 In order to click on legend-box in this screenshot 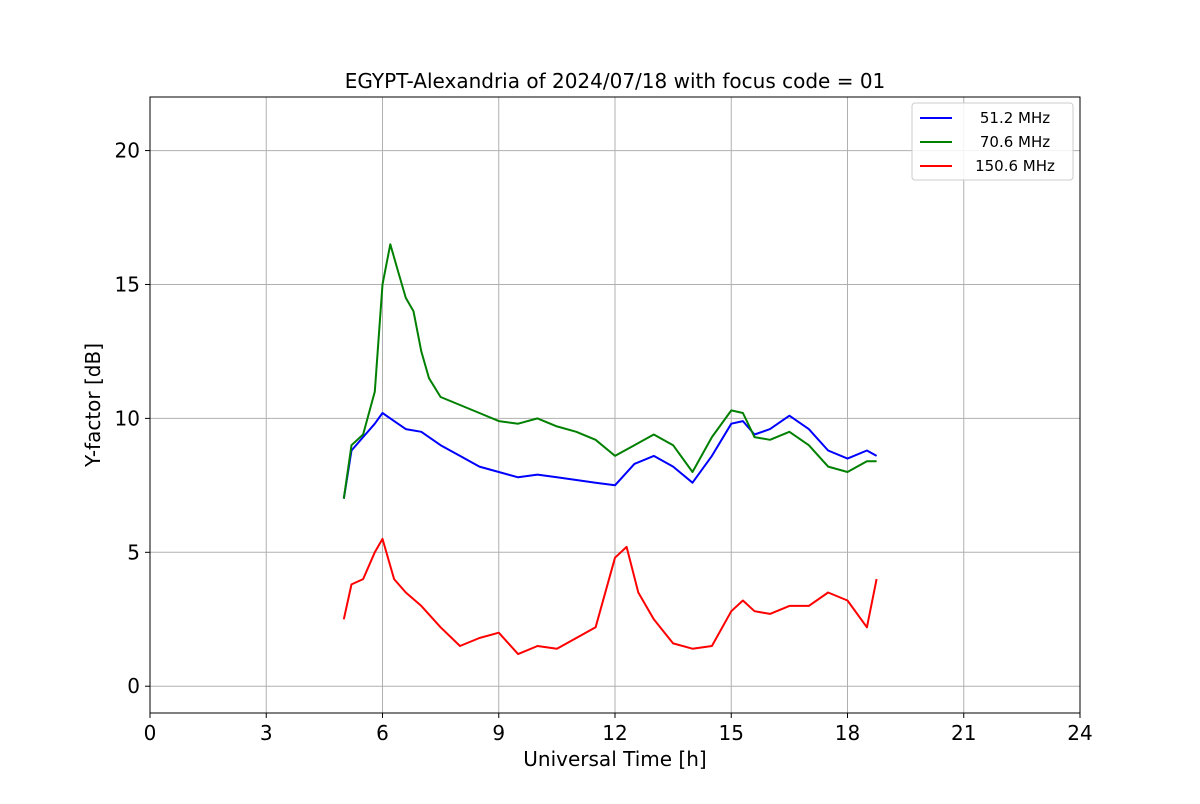, I will do `click(992, 141)`.